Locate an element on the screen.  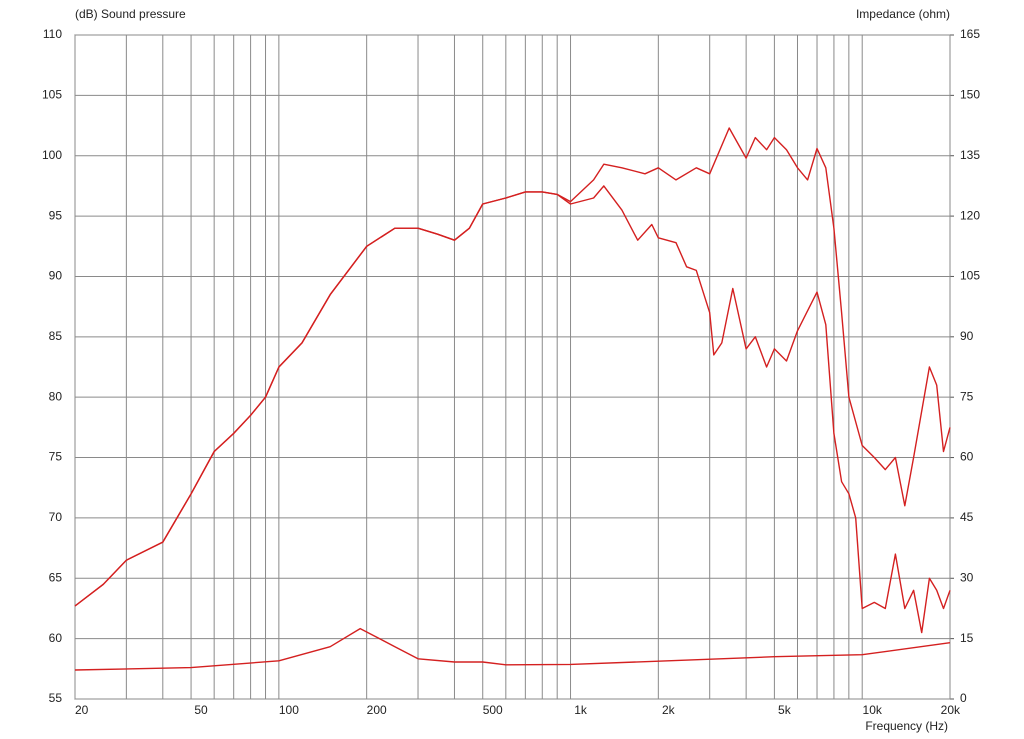
x-tick-label: 100 is located at coordinates (289, 710).